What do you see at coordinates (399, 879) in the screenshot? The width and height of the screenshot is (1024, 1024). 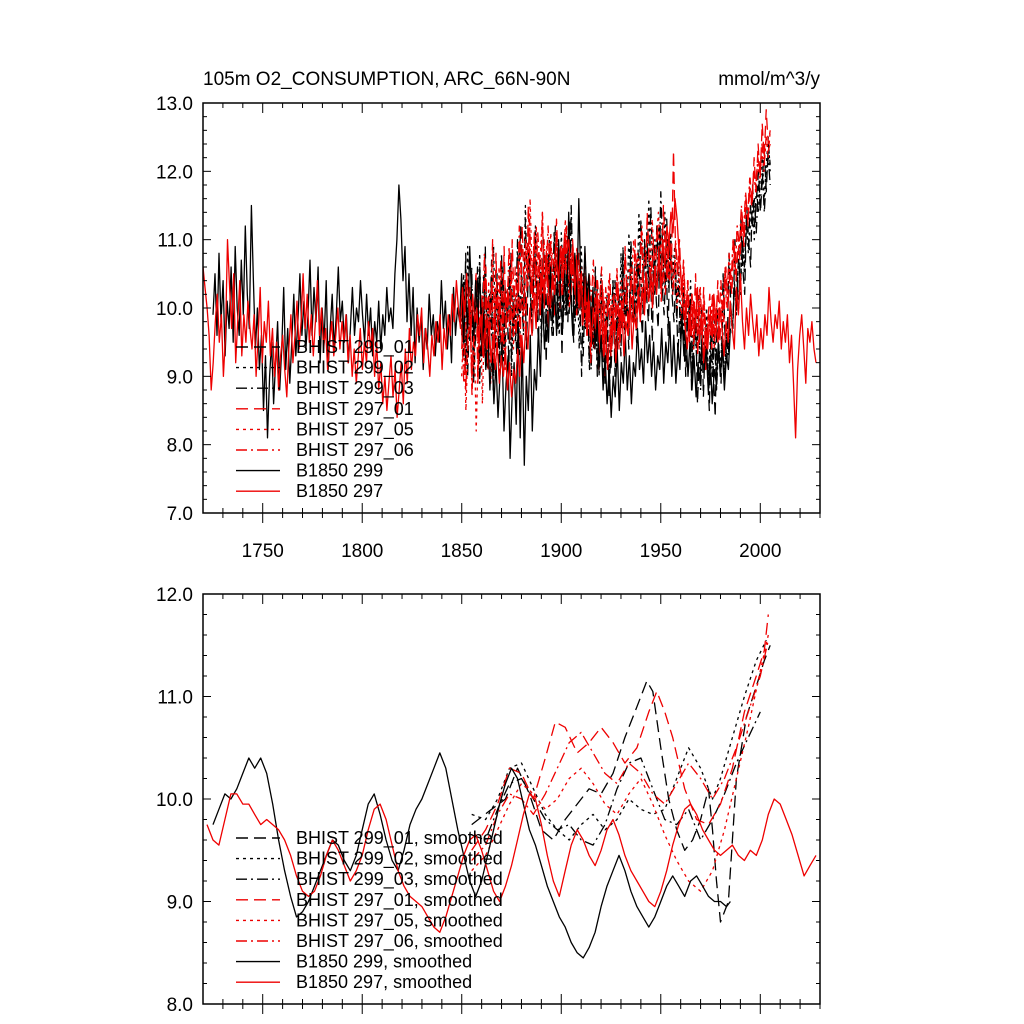 I see `legend-entry-bhist-299-03-smoothed: BHIST 299_03, smoothed` at bounding box center [399, 879].